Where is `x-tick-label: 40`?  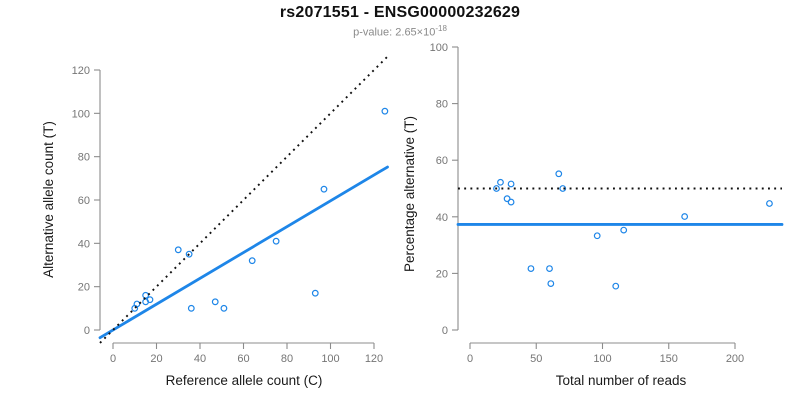
x-tick-label: 40 is located at coordinates (200, 359).